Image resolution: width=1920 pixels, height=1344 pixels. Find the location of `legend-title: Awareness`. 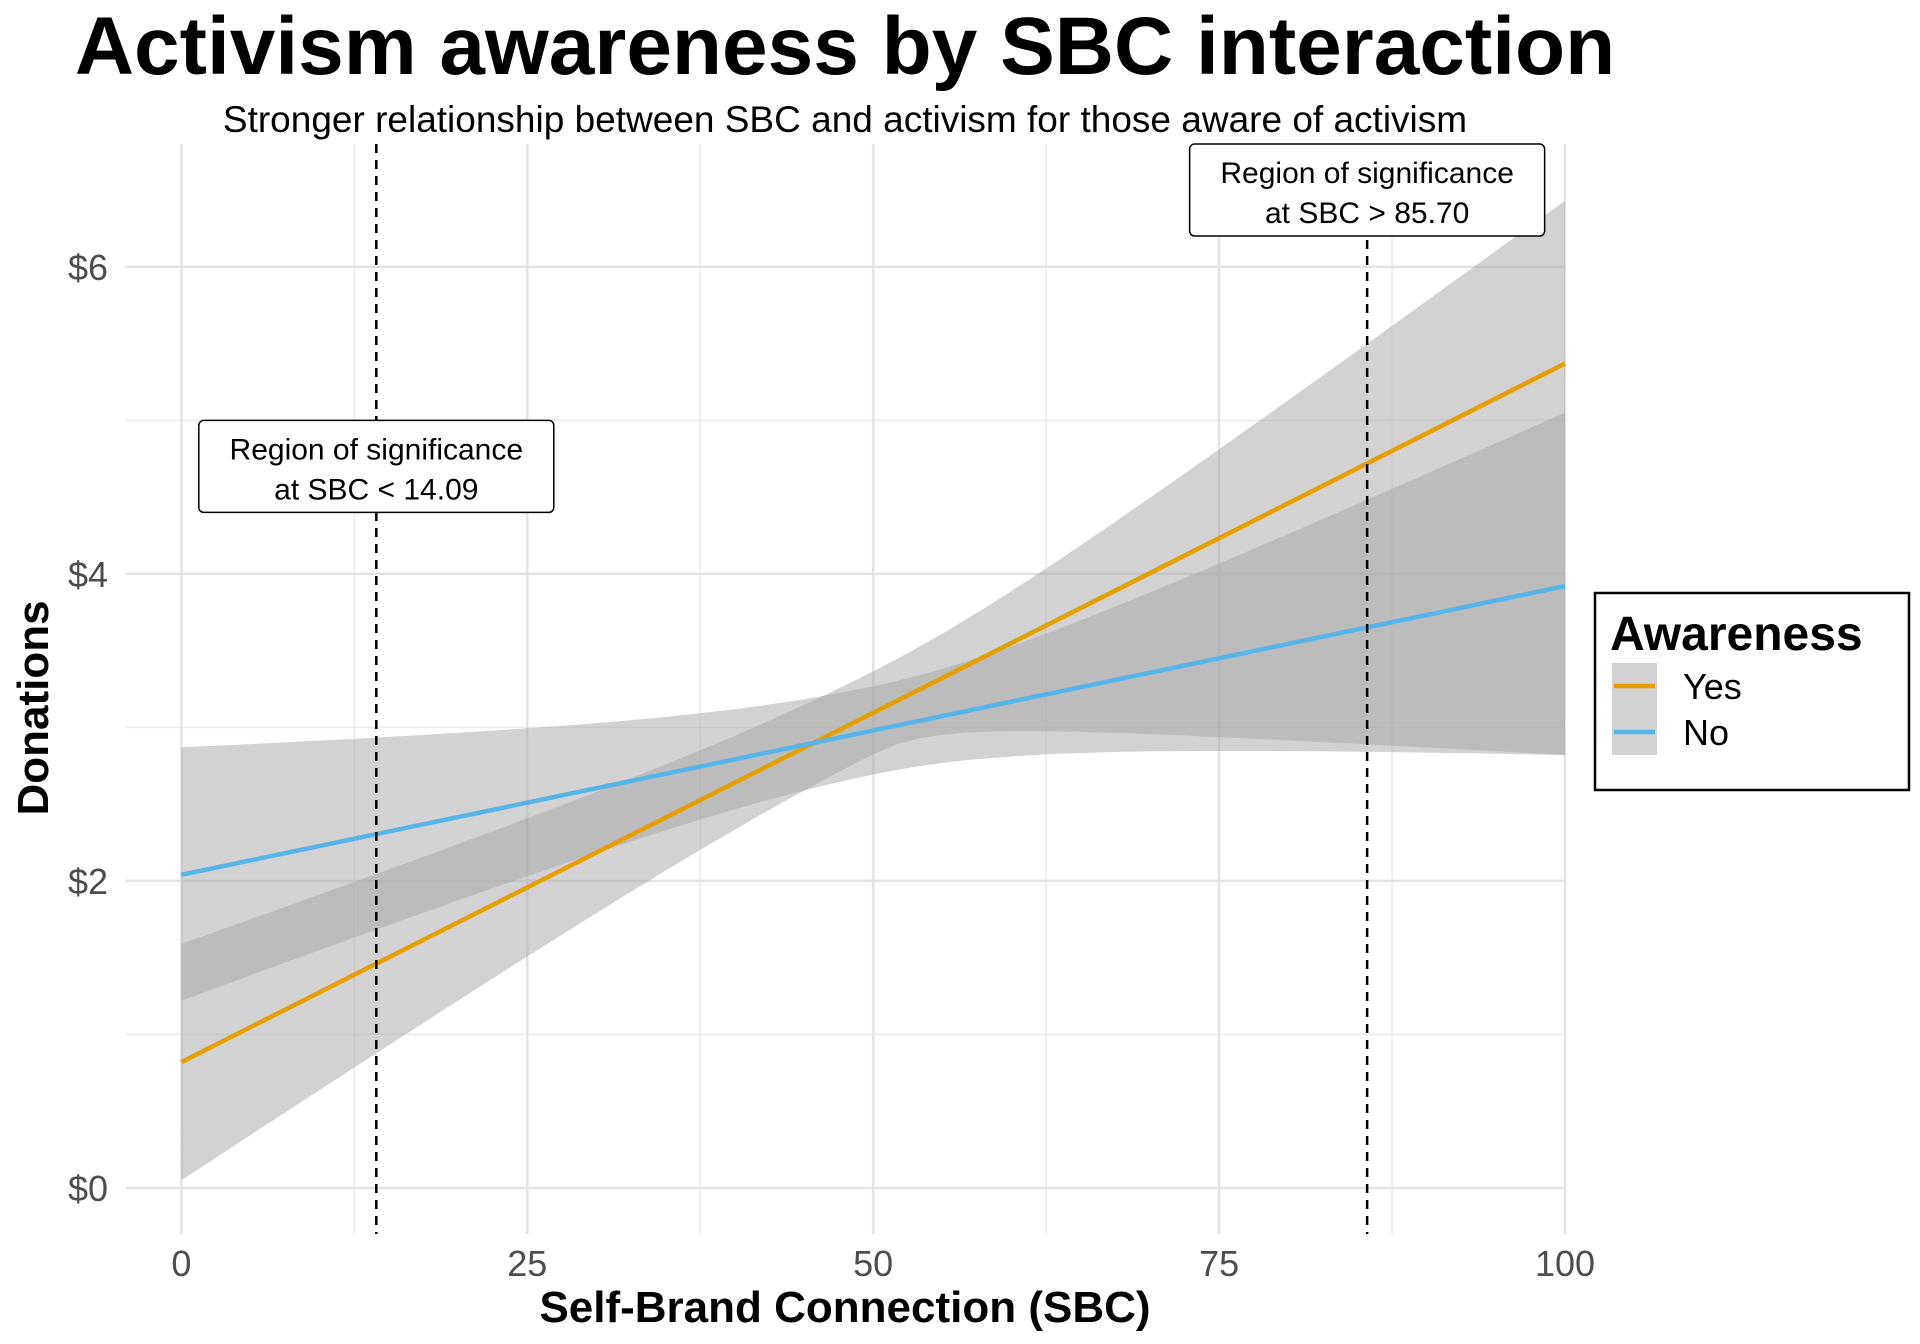

legend-title: Awareness is located at coordinates (1736, 634).